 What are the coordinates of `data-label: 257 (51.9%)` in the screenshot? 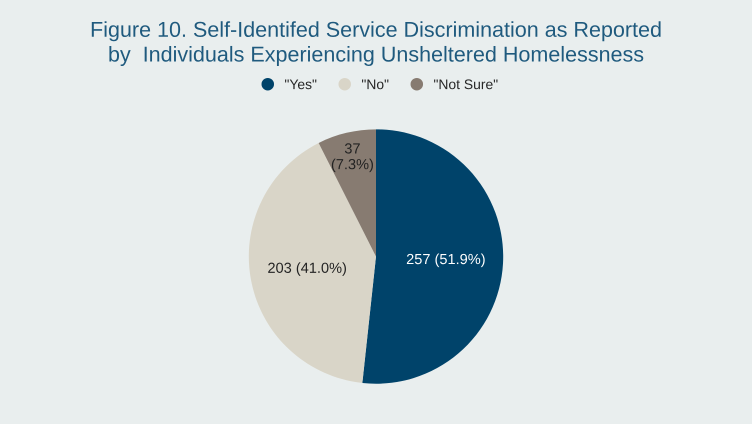 It's located at (445, 260).